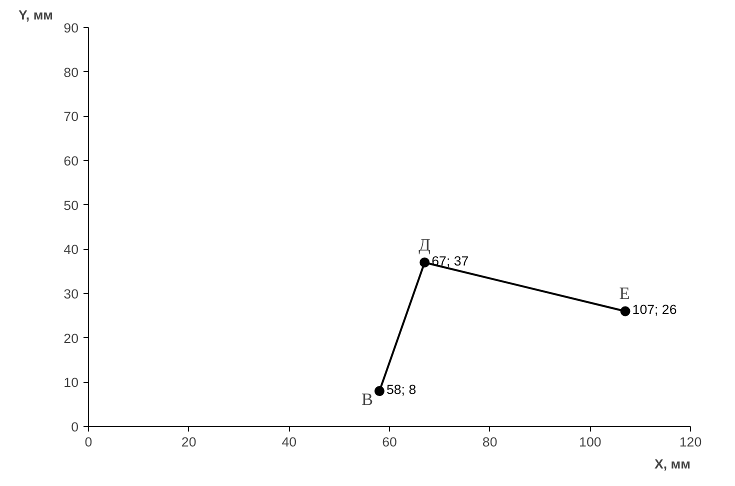 The width and height of the screenshot is (735, 486). Describe the element at coordinates (71, 205) in the screenshot. I see `y-tick-label: 50` at that location.